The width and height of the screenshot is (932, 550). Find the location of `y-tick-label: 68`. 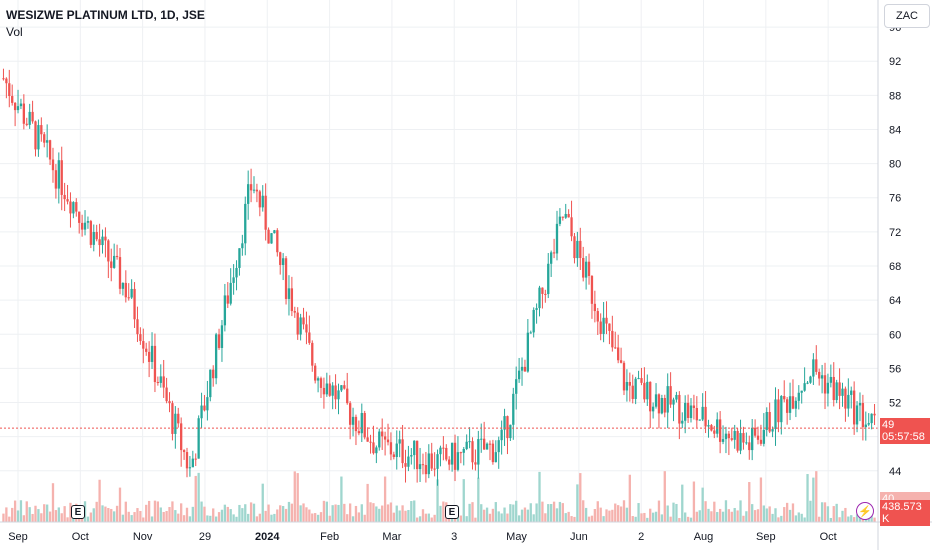

y-tick-label: 68 is located at coordinates (895, 267).